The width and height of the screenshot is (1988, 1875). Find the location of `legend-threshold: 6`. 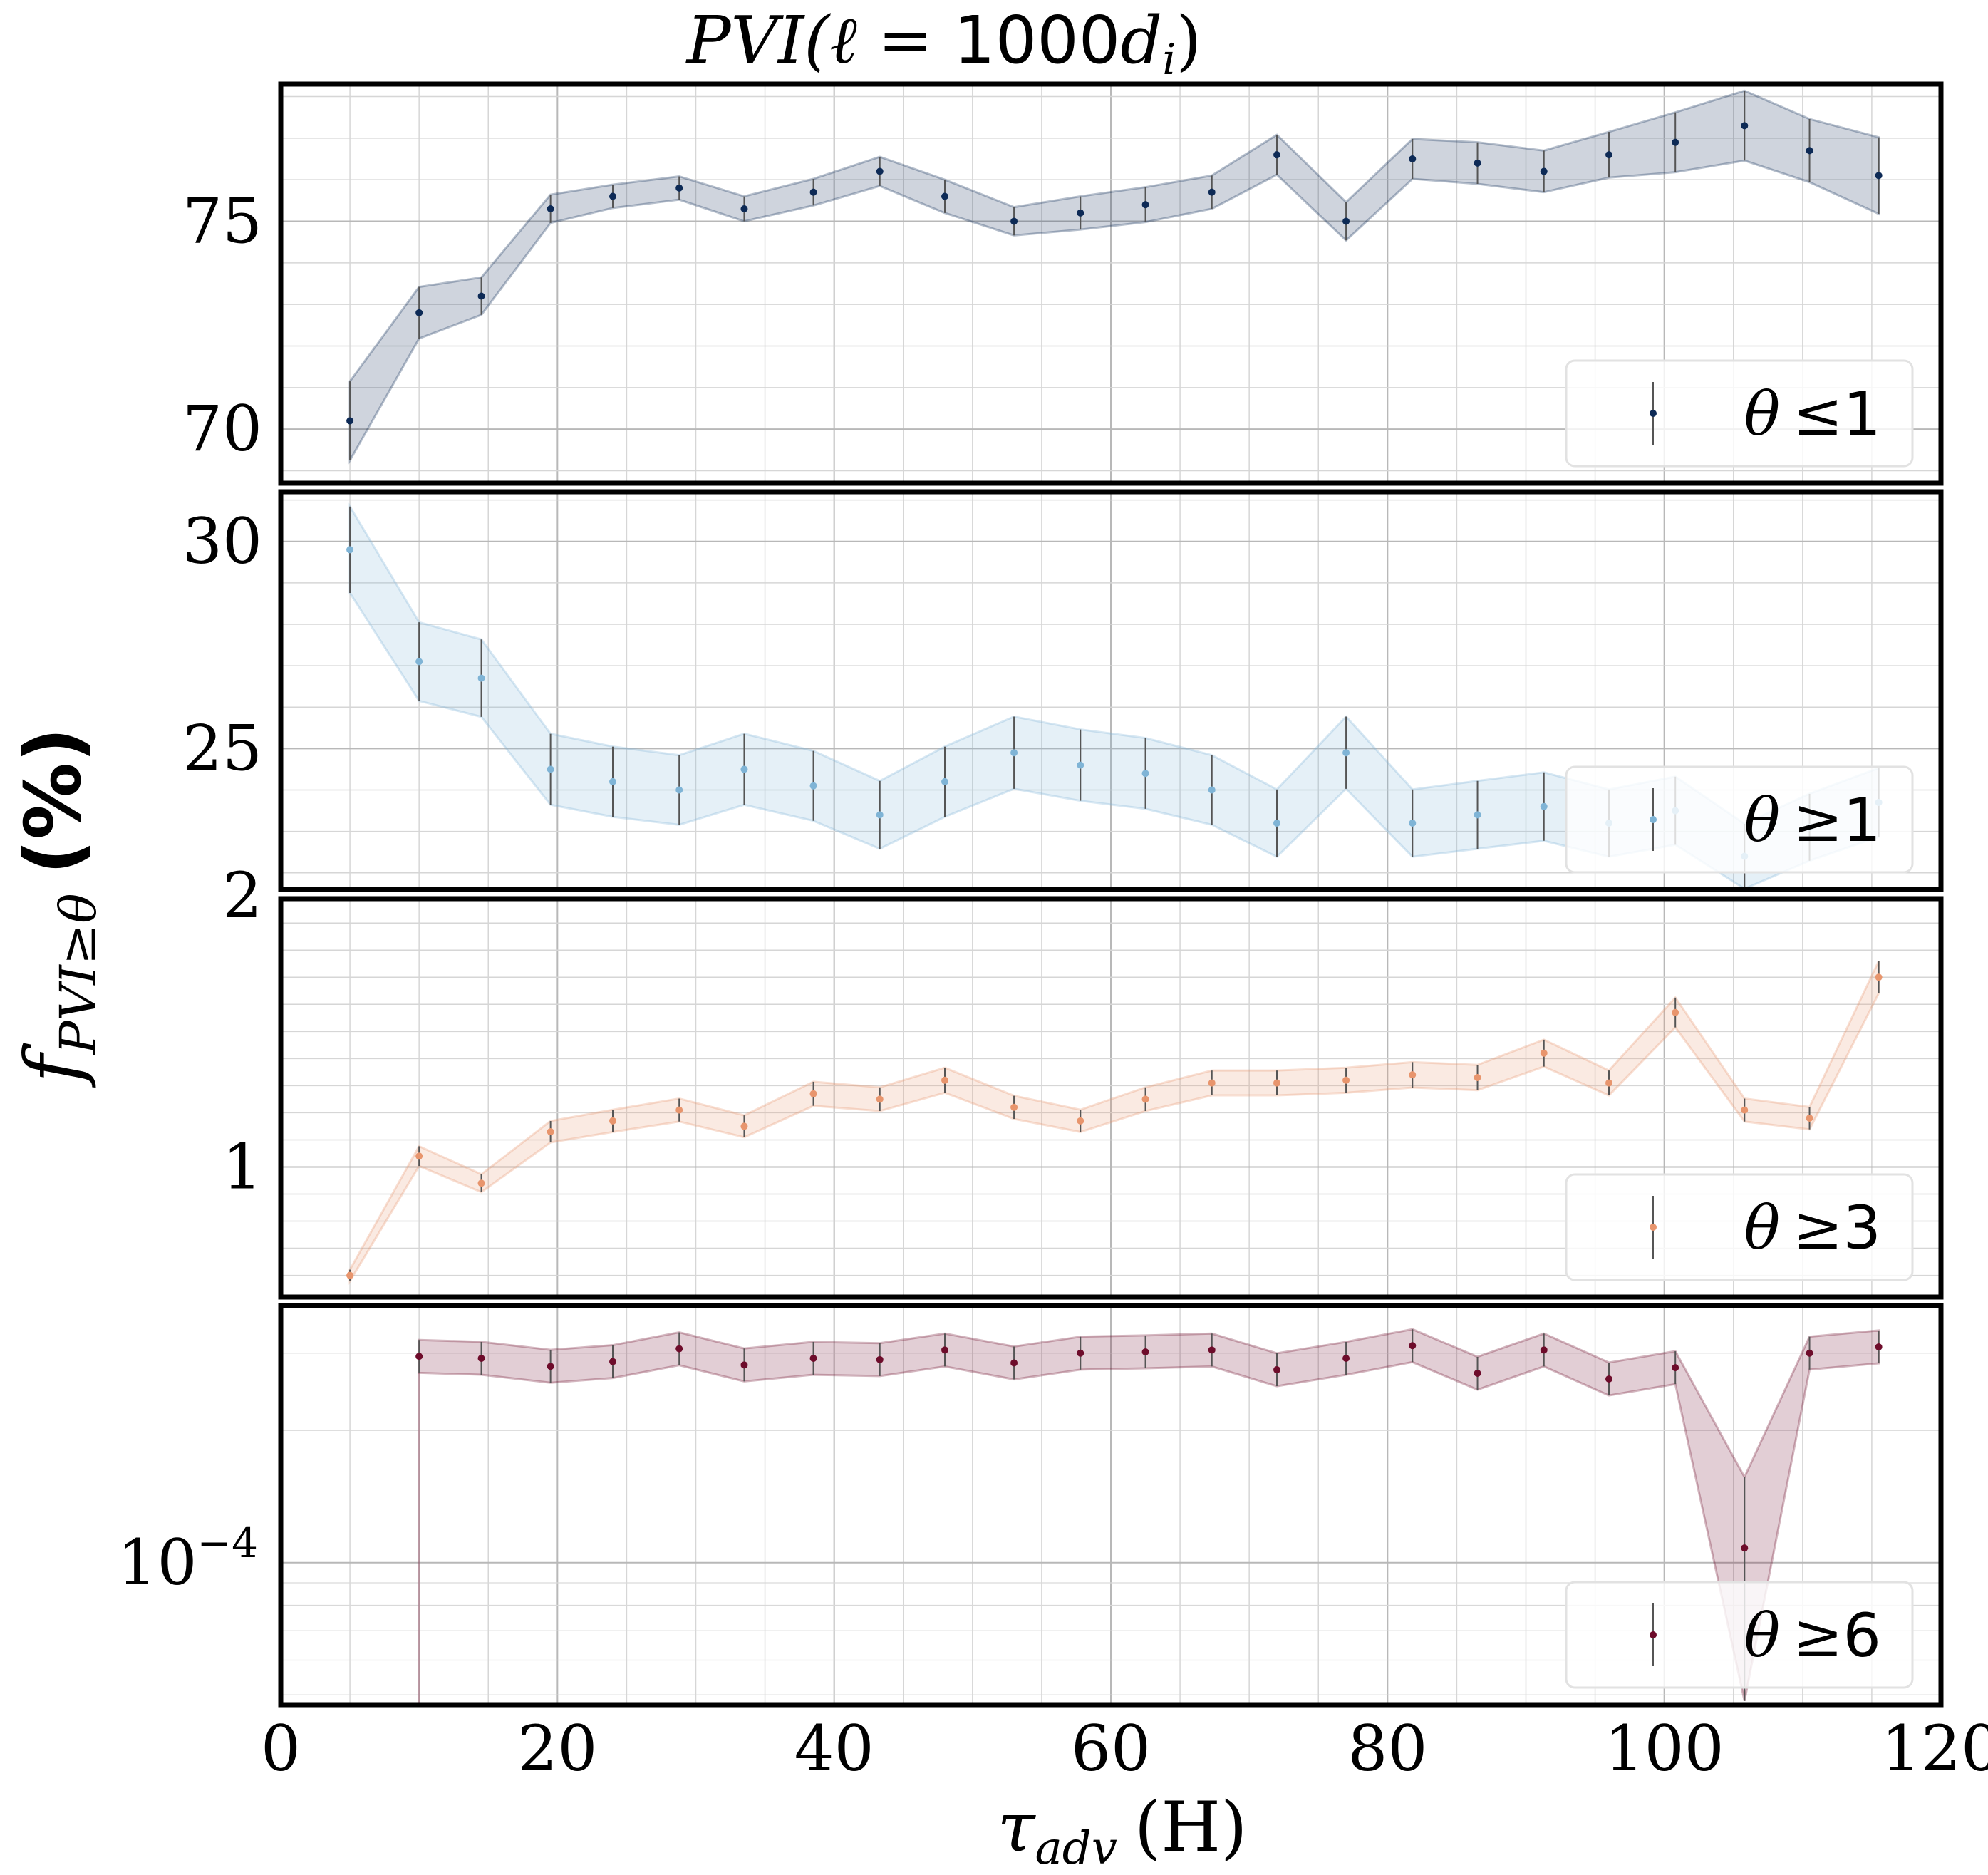

legend-threshold: 6 is located at coordinates (1862, 1635).